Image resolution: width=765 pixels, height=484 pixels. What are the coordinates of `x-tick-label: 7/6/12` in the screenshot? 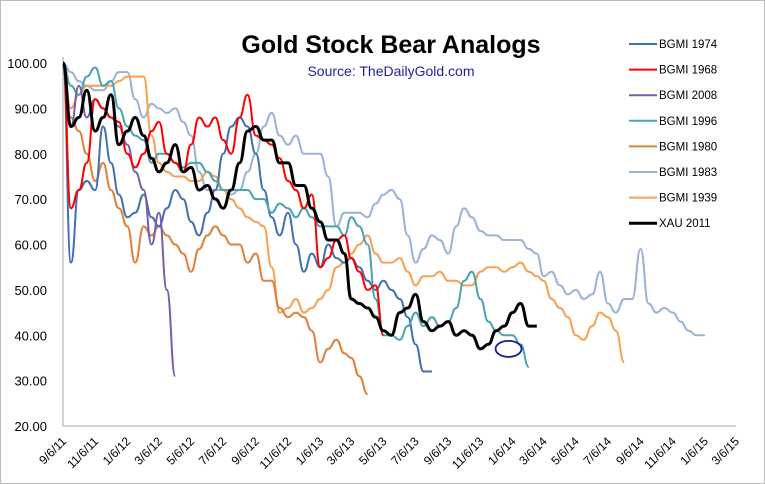 It's located at (213, 451).